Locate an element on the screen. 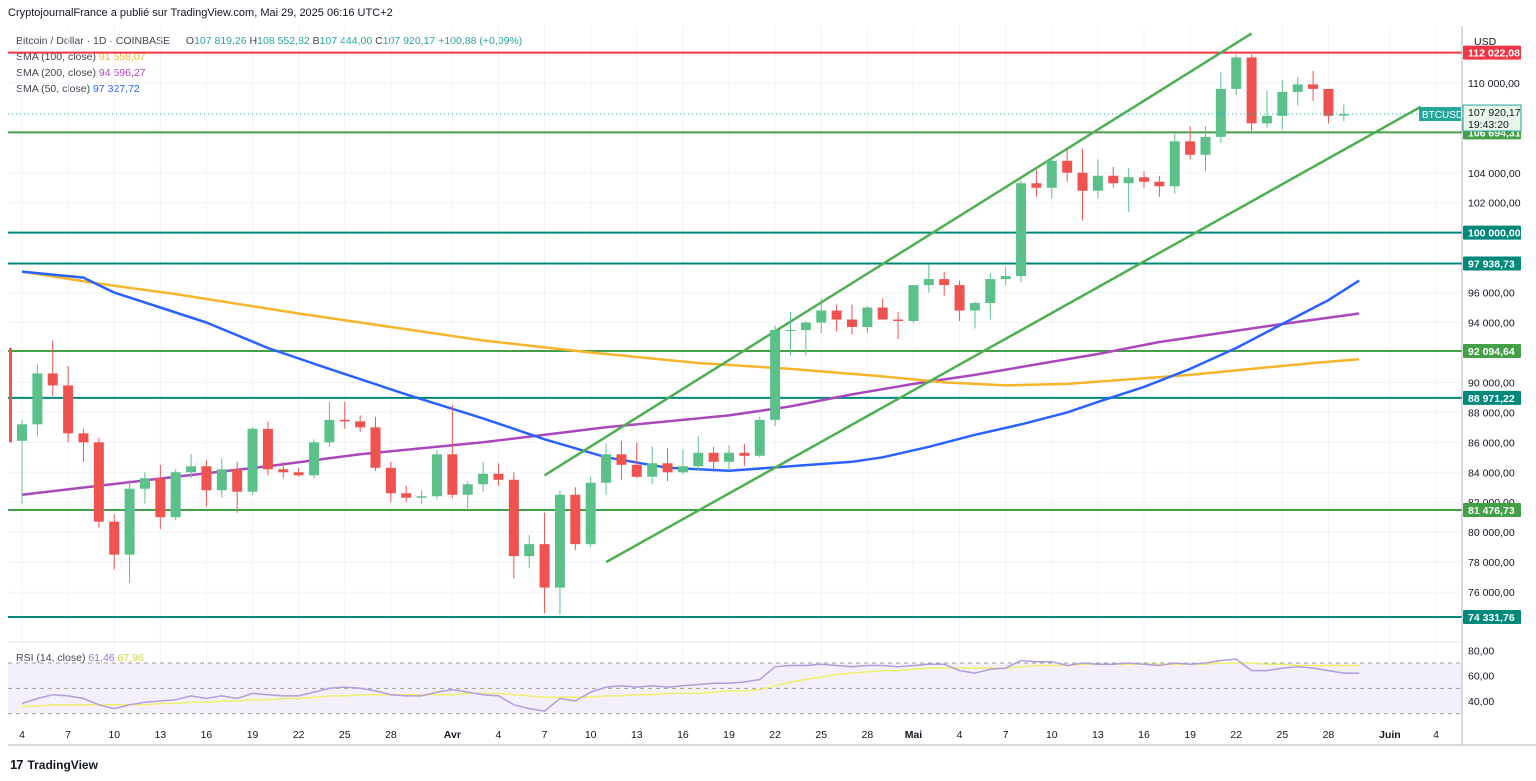 This screenshot has width=1536, height=781. rsi-legend: RSI (14, close) 61,46 67,96 is located at coordinates (80, 658).